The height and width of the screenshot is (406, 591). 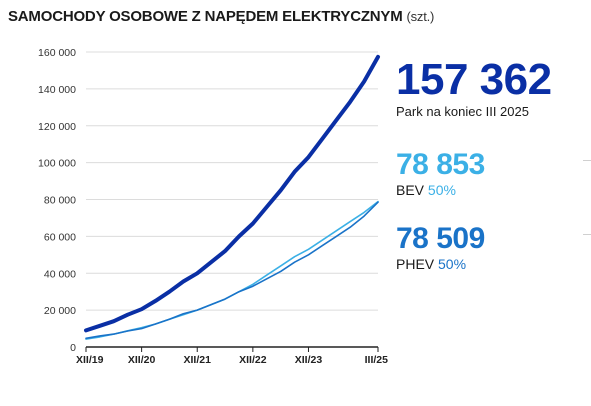 I want to click on kpi-bev-share: 50%, so click(x=441, y=190).